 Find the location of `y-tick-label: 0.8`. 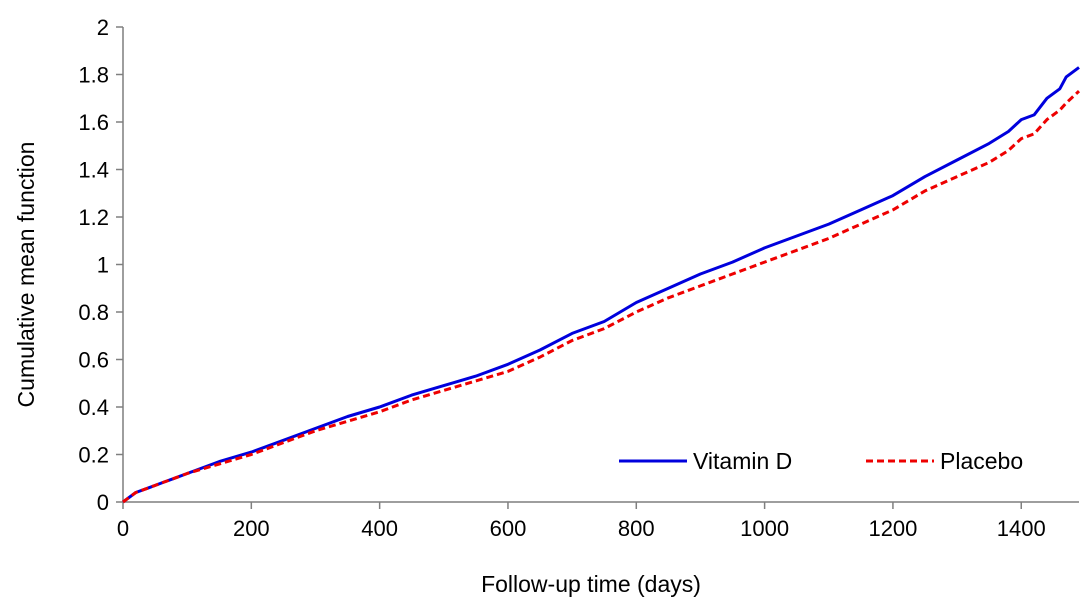

y-tick-label: 0.8 is located at coordinates (93, 312).